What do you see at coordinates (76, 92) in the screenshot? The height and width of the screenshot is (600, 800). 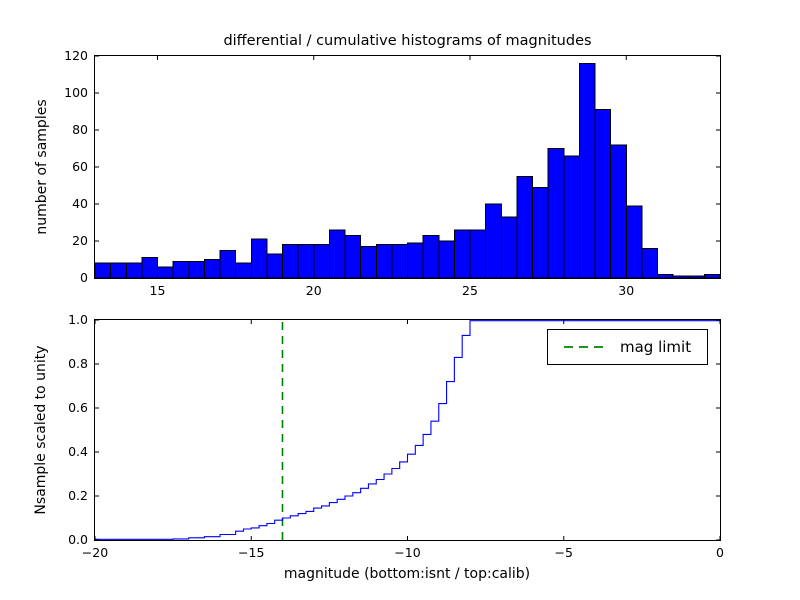 I see `y-tick-label: 100` at bounding box center [76, 92].